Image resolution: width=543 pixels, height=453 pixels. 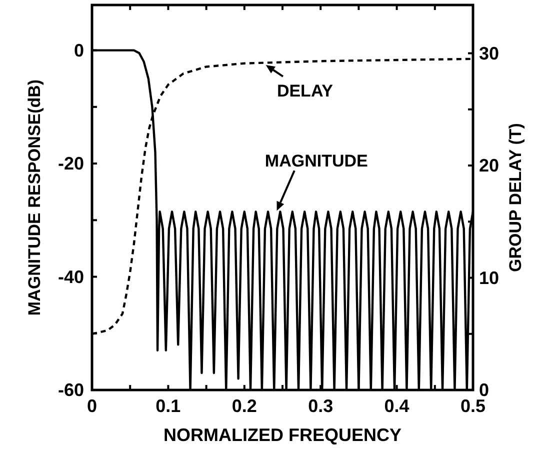 I want to click on annotation: MAGNITUDE, so click(x=316, y=161).